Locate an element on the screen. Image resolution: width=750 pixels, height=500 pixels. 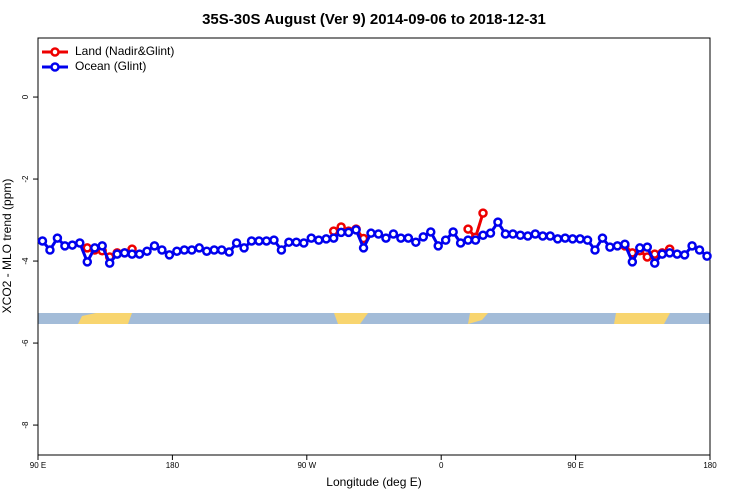
ocean-band is located at coordinates (374, 318).